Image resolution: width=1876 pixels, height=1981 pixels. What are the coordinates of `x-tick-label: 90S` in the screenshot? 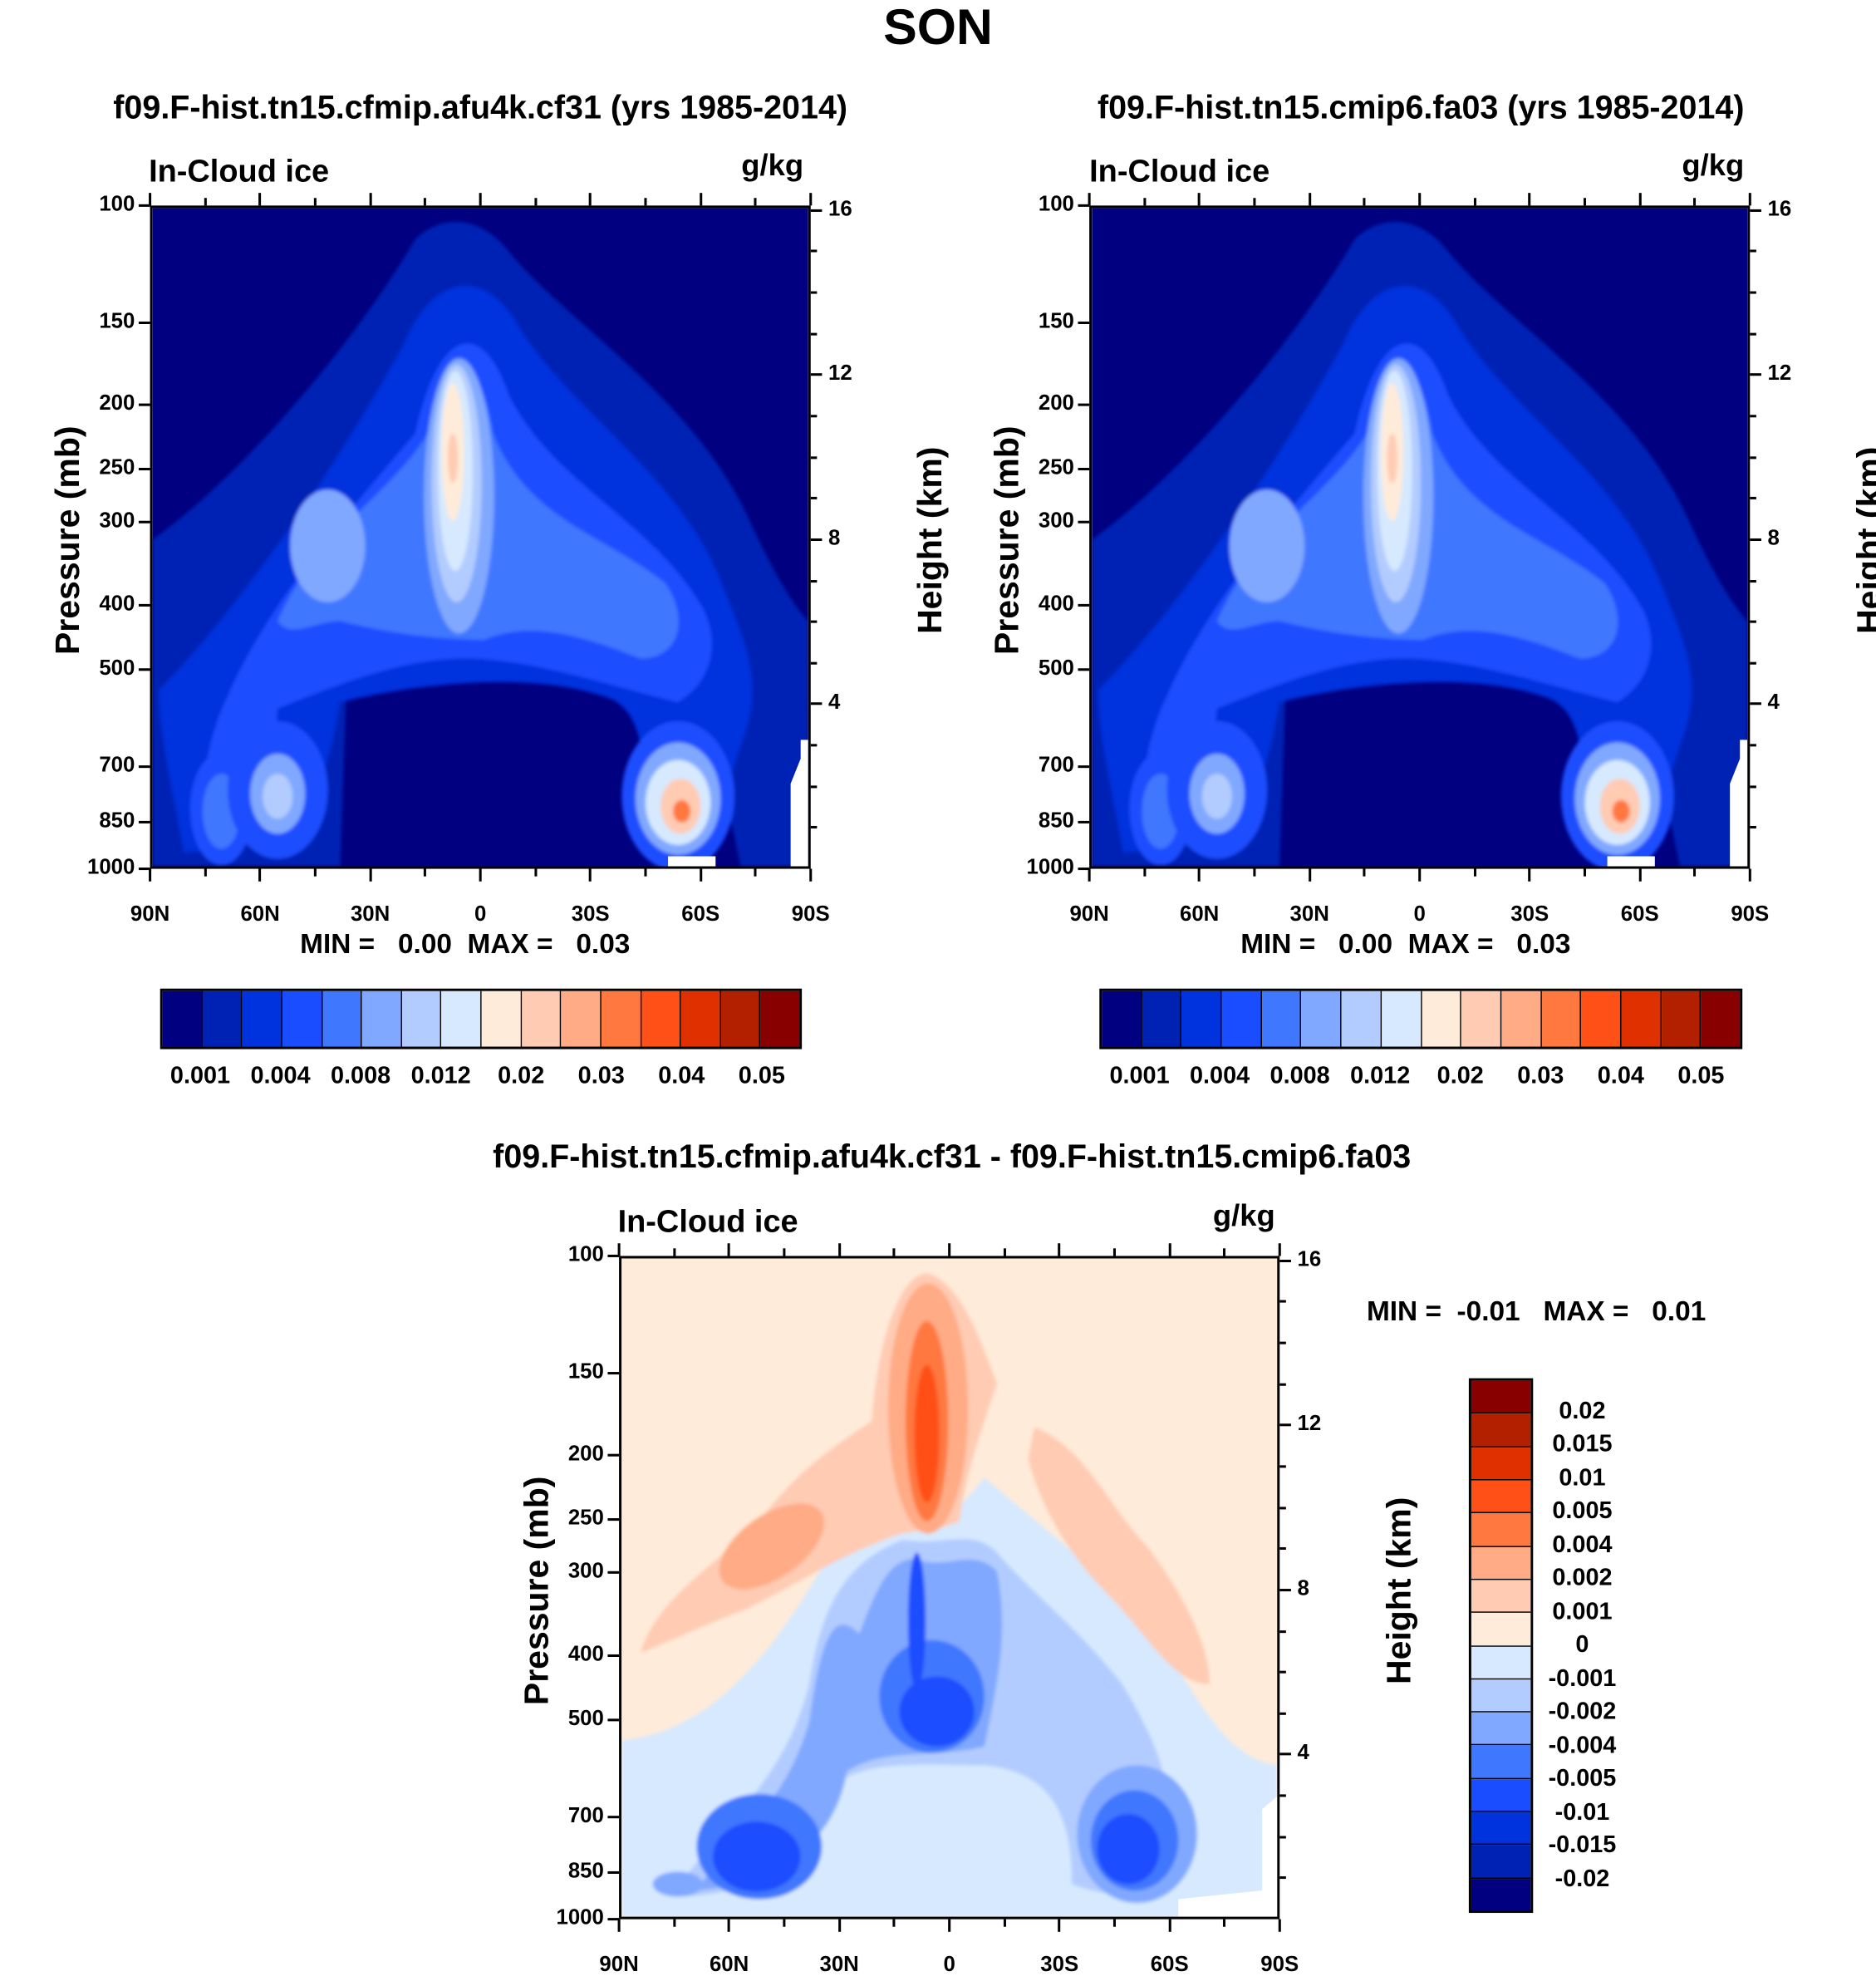 It's located at (1750, 914).